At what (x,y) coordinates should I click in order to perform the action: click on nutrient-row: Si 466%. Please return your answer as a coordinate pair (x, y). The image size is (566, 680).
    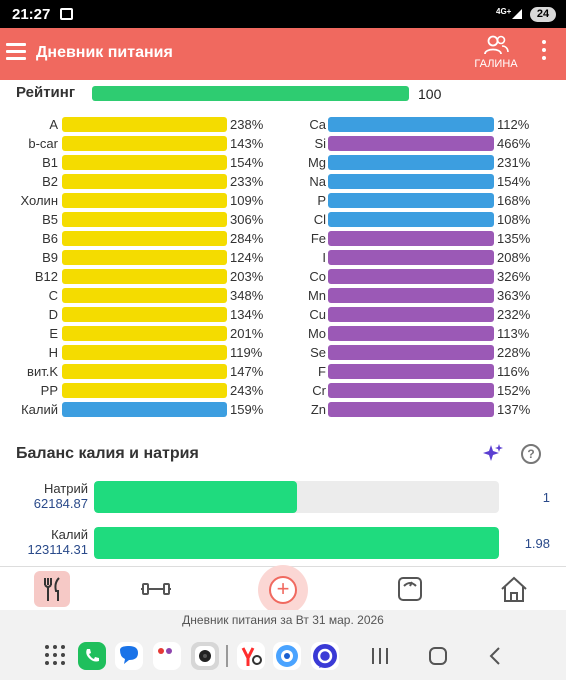
    Looking at the image, I should click on (424, 143).